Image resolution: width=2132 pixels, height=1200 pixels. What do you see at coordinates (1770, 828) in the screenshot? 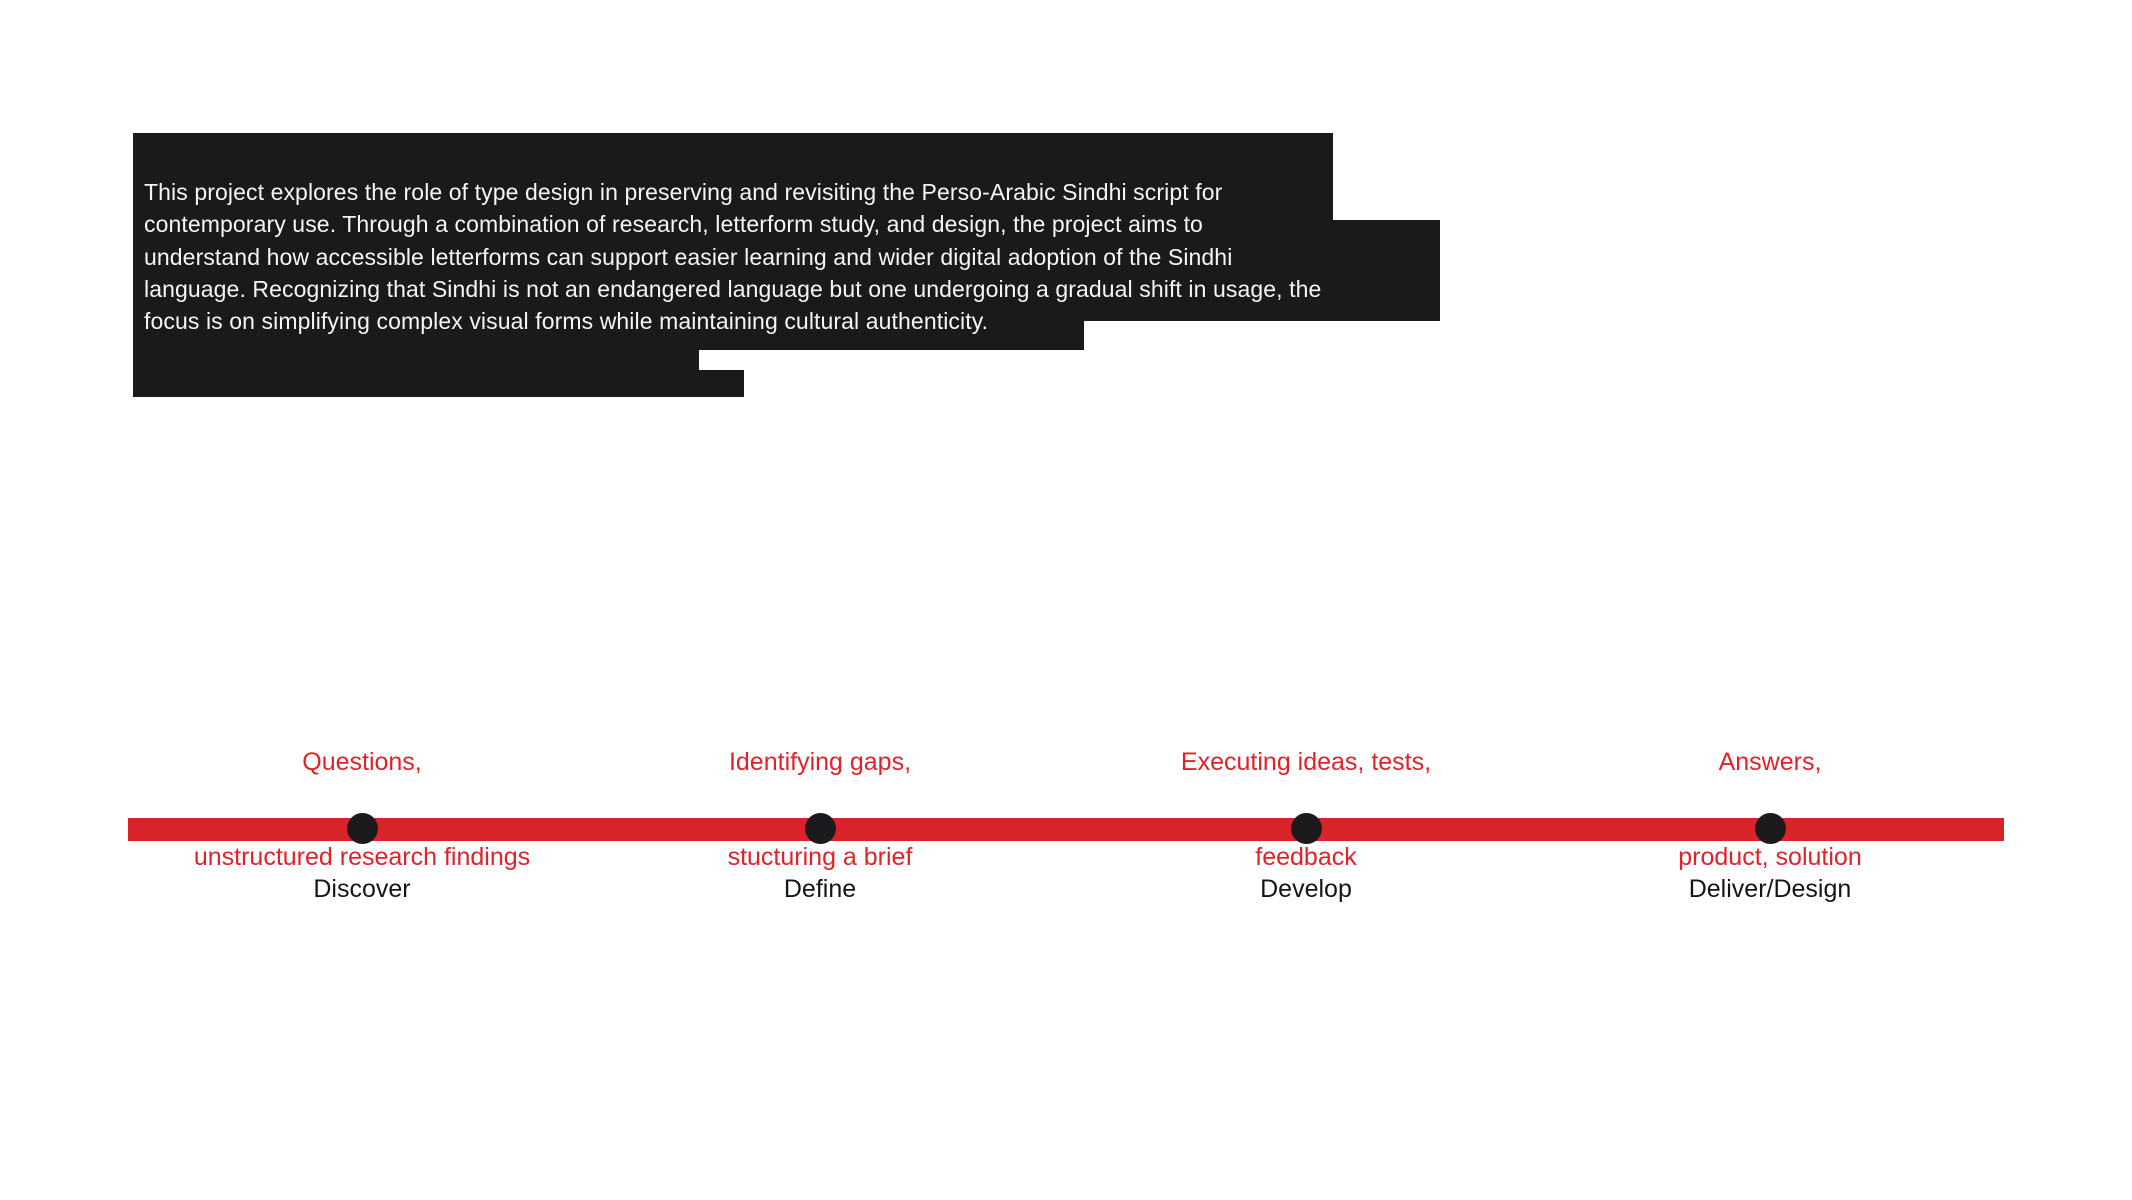
I see `stage-dot-deliver-design` at bounding box center [1770, 828].